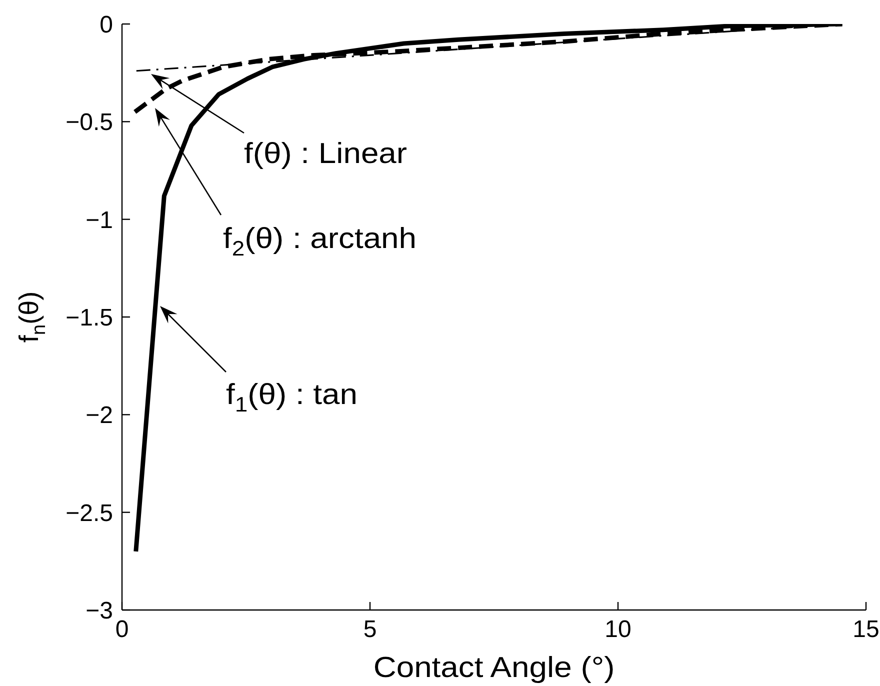 The image size is (880, 686). I want to click on y-tick-label: −2.5, so click(89, 513).